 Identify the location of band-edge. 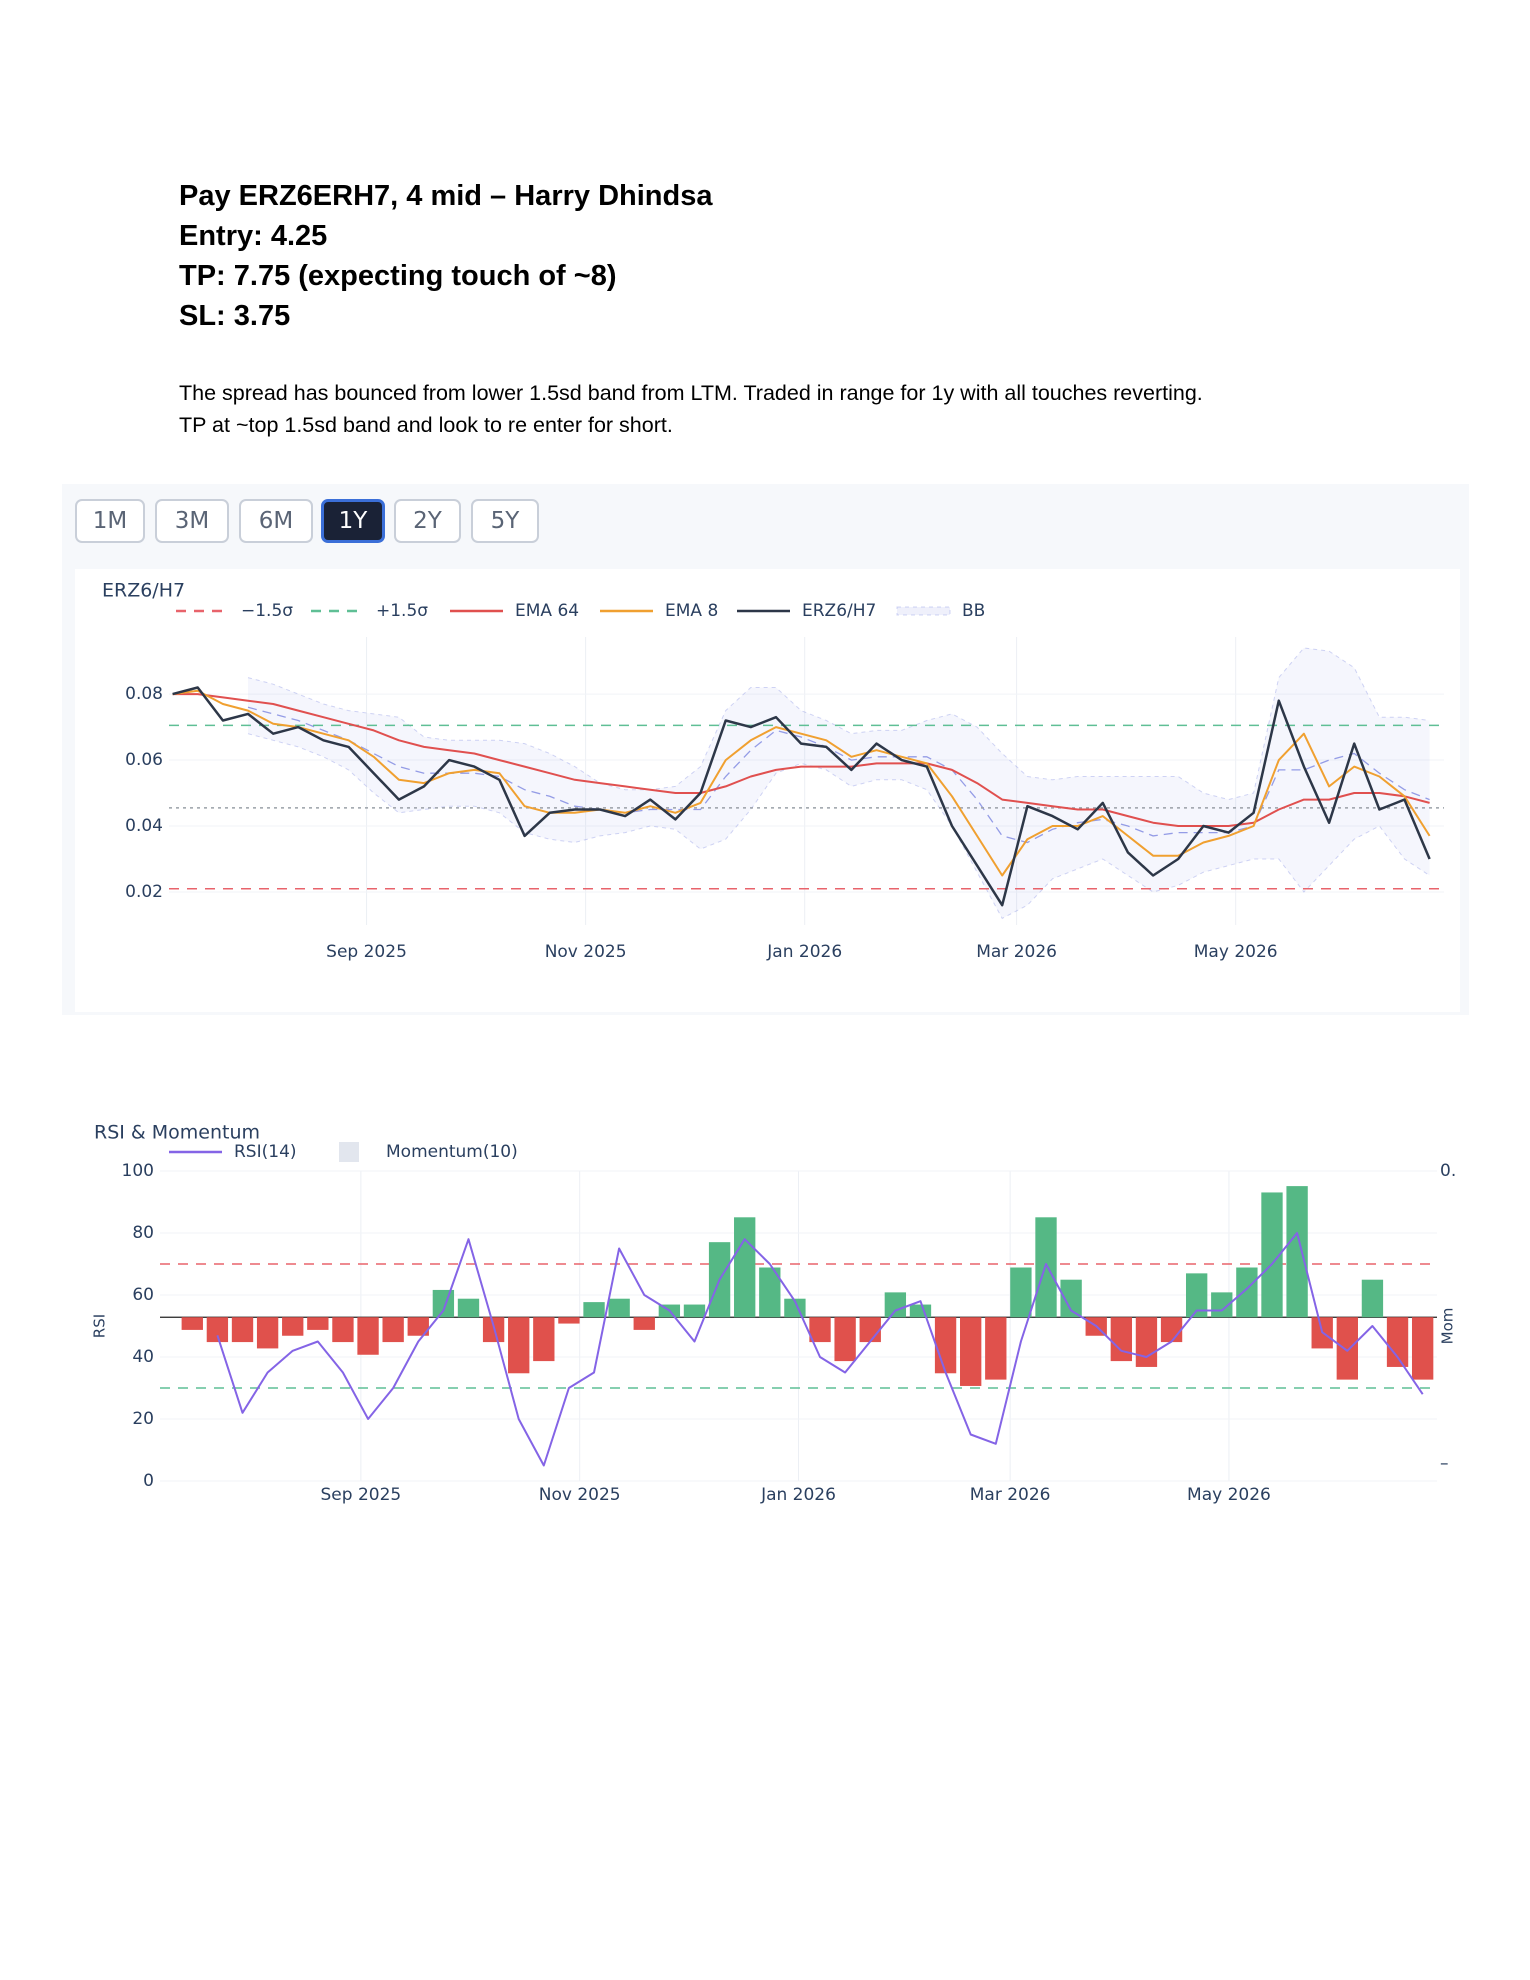
(838, 724).